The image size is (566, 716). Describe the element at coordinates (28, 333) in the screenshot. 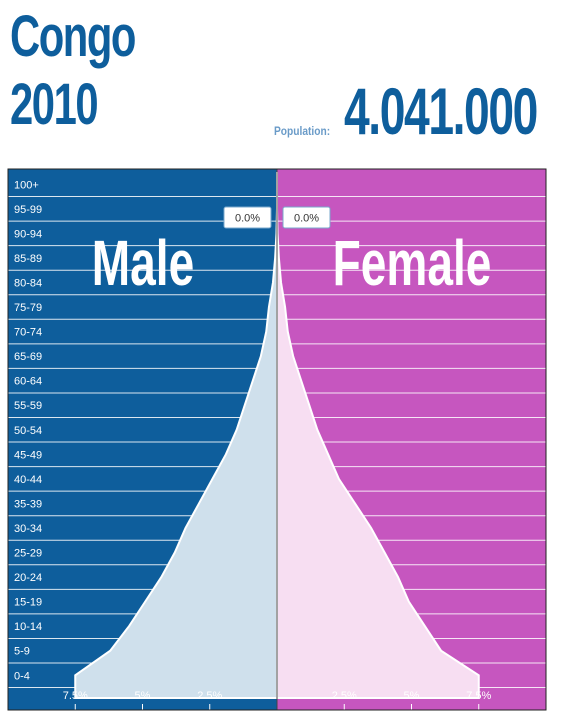

I see `age-label: 70-74` at that location.